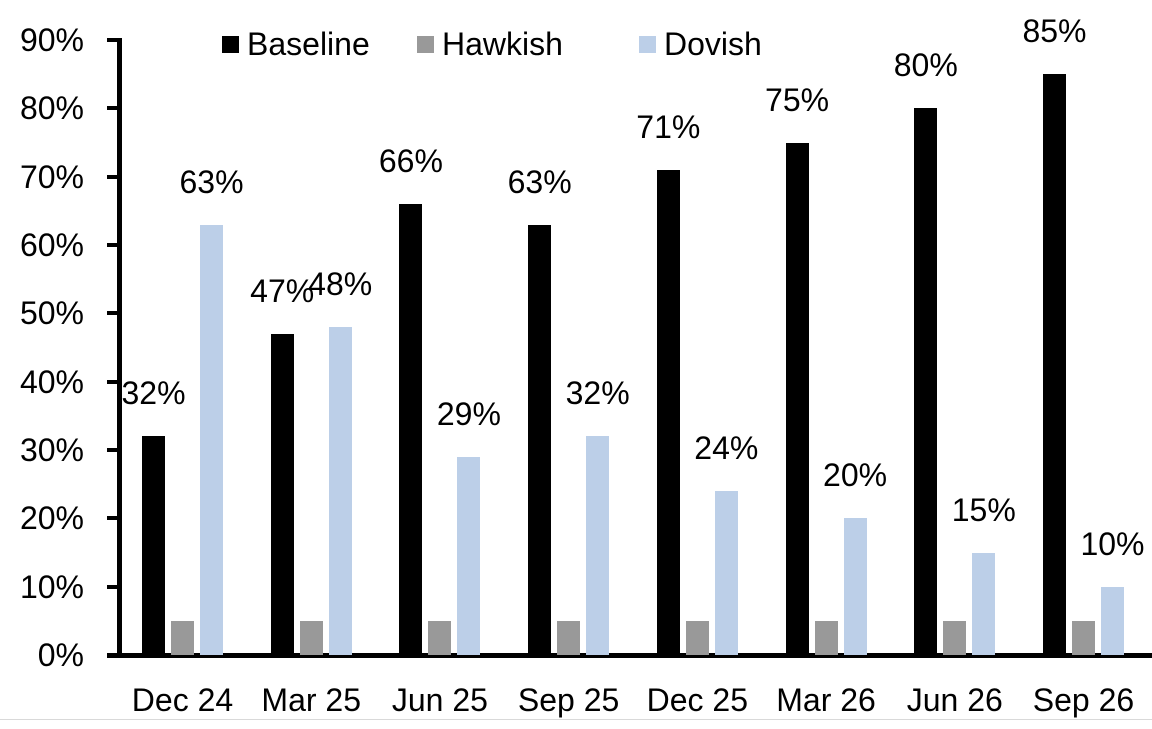 The height and width of the screenshot is (729, 1152). I want to click on y-axis-tick-label: 20%, so click(51, 518).